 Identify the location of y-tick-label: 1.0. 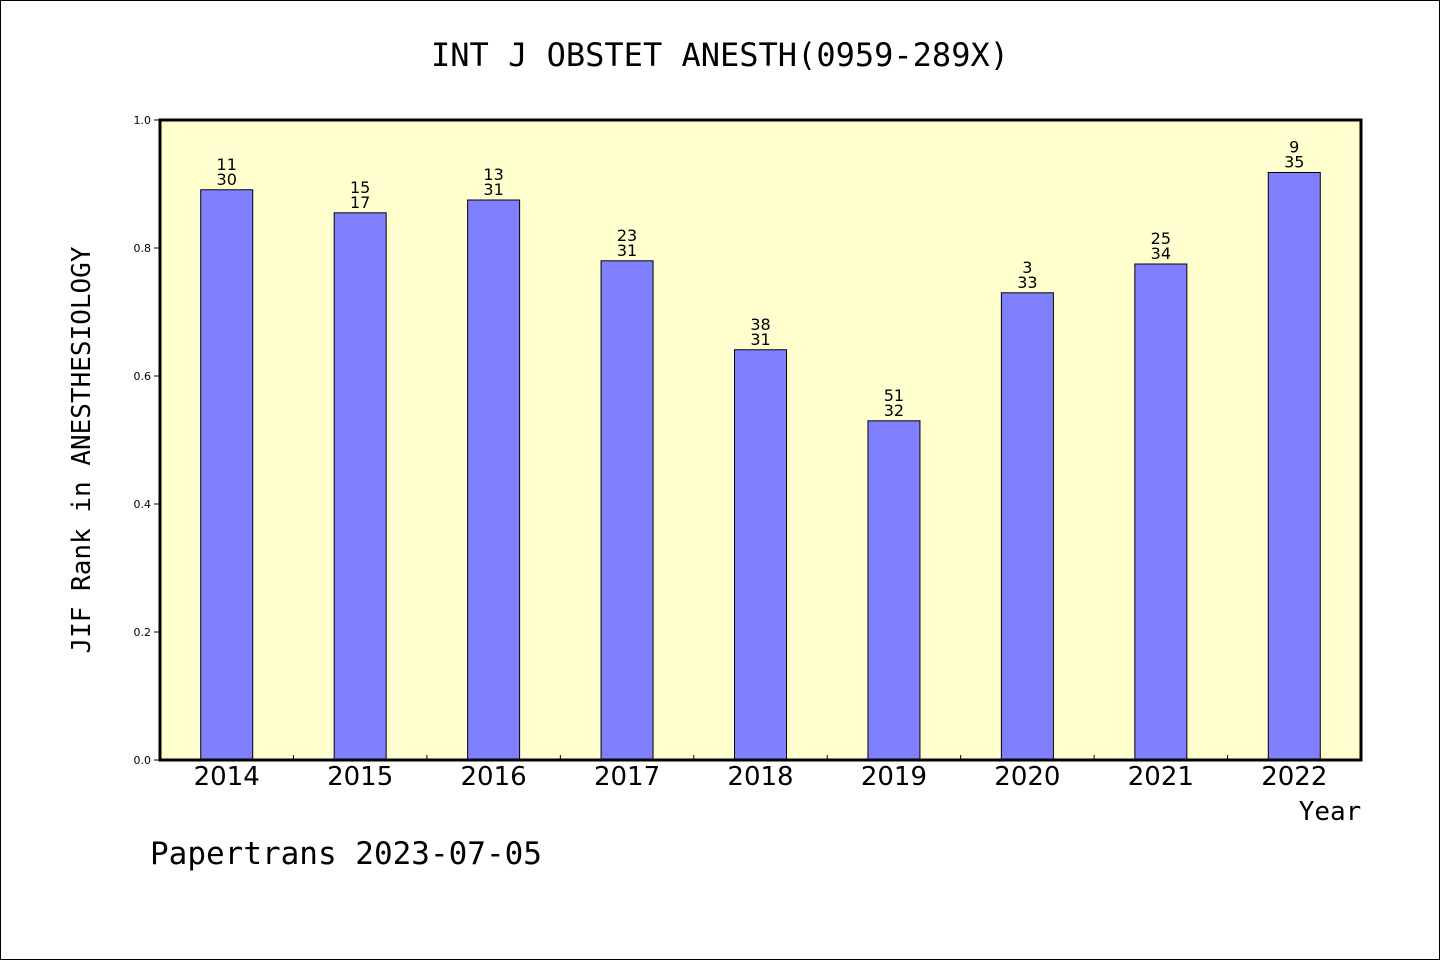
(143, 120).